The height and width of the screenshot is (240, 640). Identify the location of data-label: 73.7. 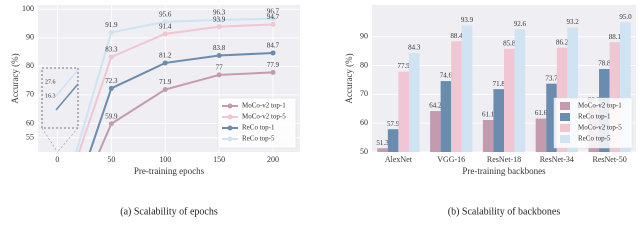
(551, 78).